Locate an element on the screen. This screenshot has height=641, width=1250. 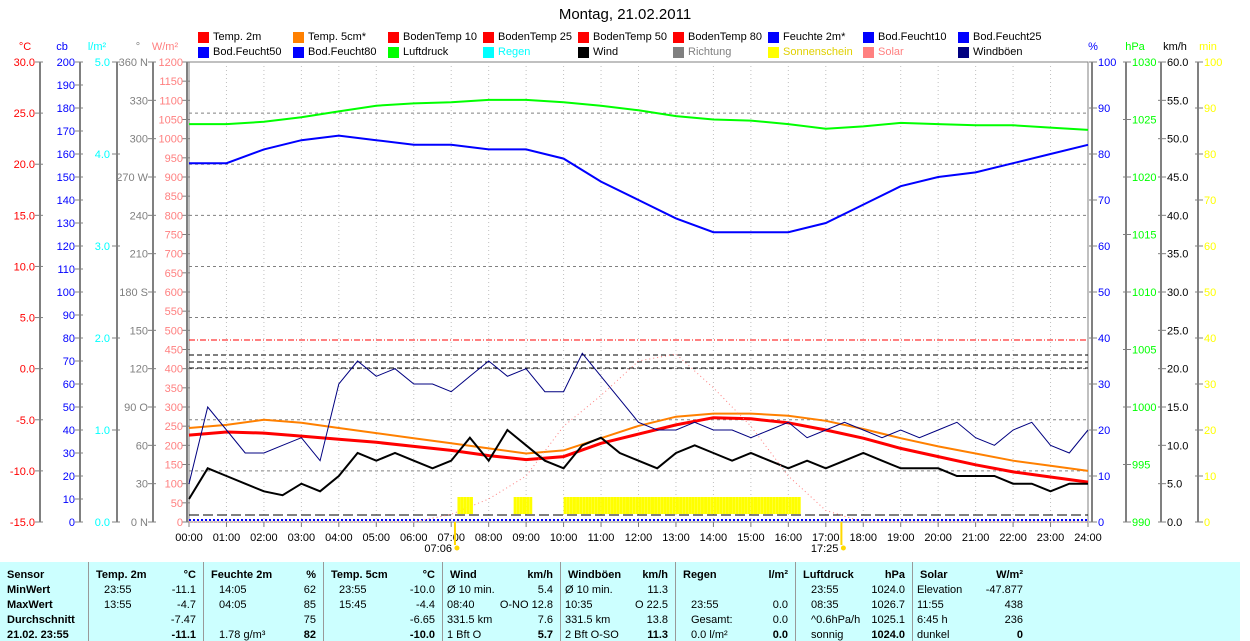
axis-tick-label: 120 is located at coordinates (66, 247).